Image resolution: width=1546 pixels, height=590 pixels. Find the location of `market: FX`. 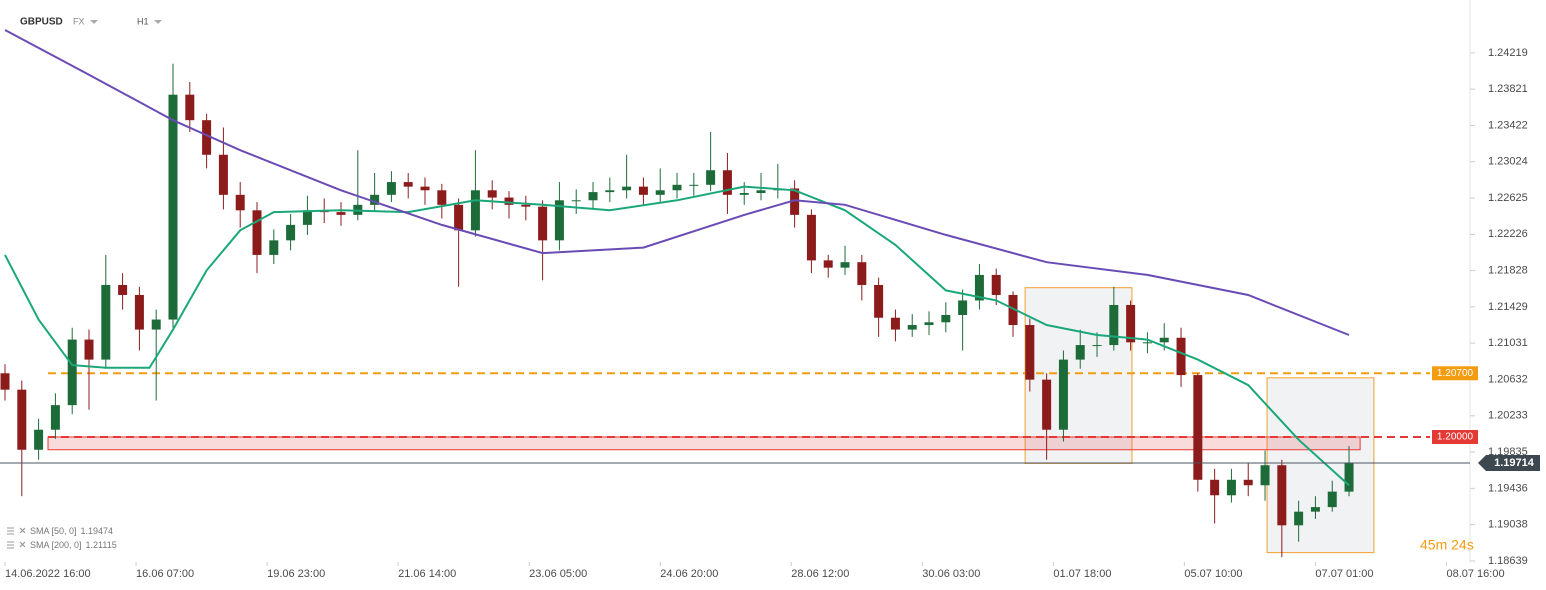

market: FX is located at coordinates (79, 21).